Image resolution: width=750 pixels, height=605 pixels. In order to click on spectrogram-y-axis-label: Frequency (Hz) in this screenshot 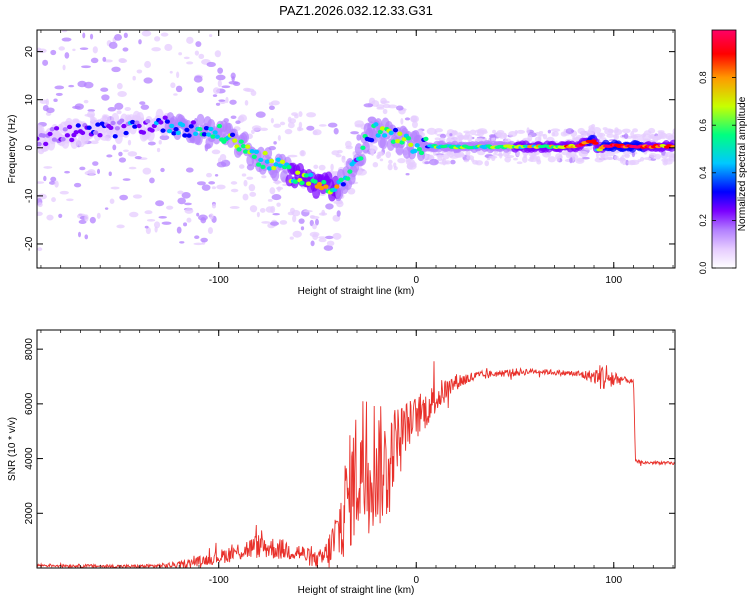, I will do `click(12, 149)`.